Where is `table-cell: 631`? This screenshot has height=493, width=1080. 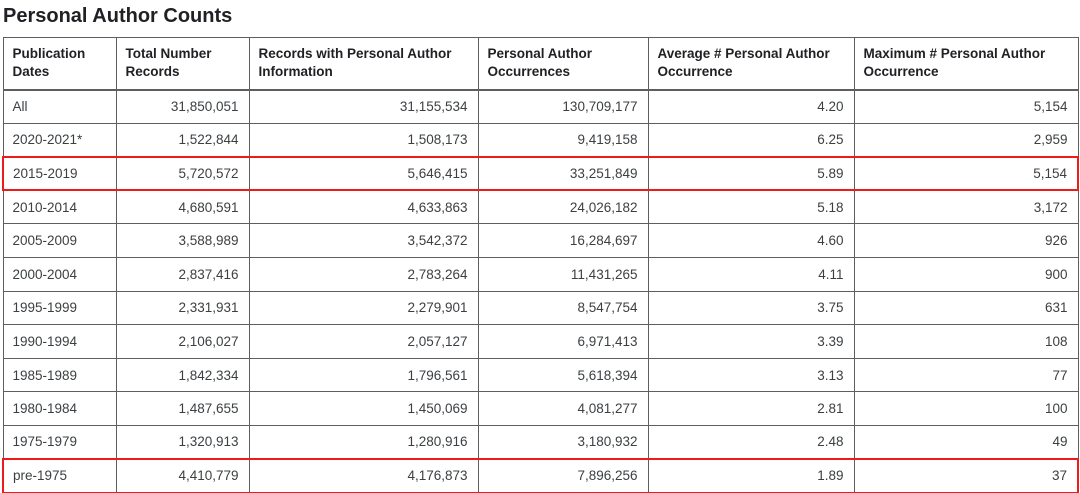 table-cell: 631 is located at coordinates (966, 308).